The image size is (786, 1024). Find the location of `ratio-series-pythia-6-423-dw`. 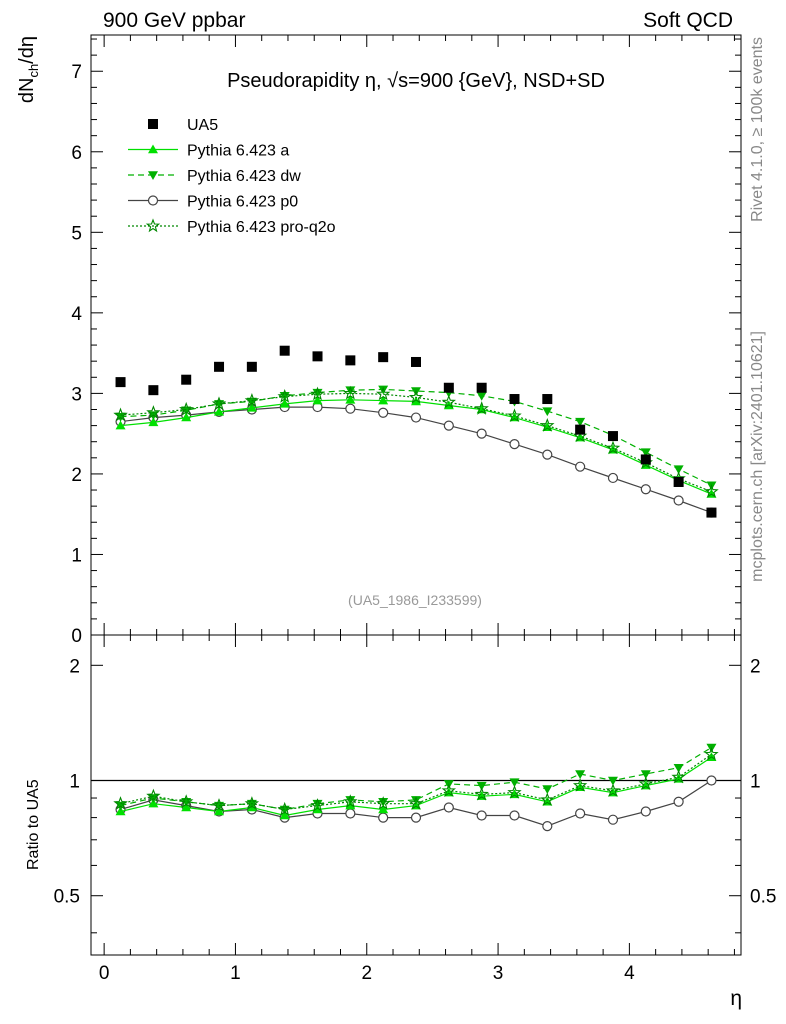

ratio-series-pythia-6-423-dw is located at coordinates (416, 779).